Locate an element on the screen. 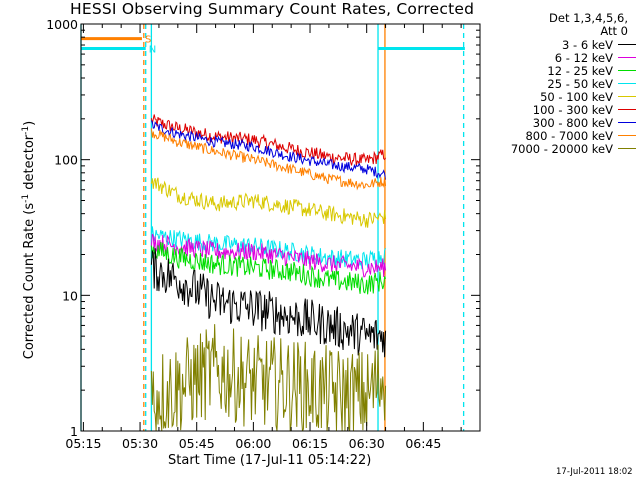  flag-label-N: N is located at coordinates (152, 49).